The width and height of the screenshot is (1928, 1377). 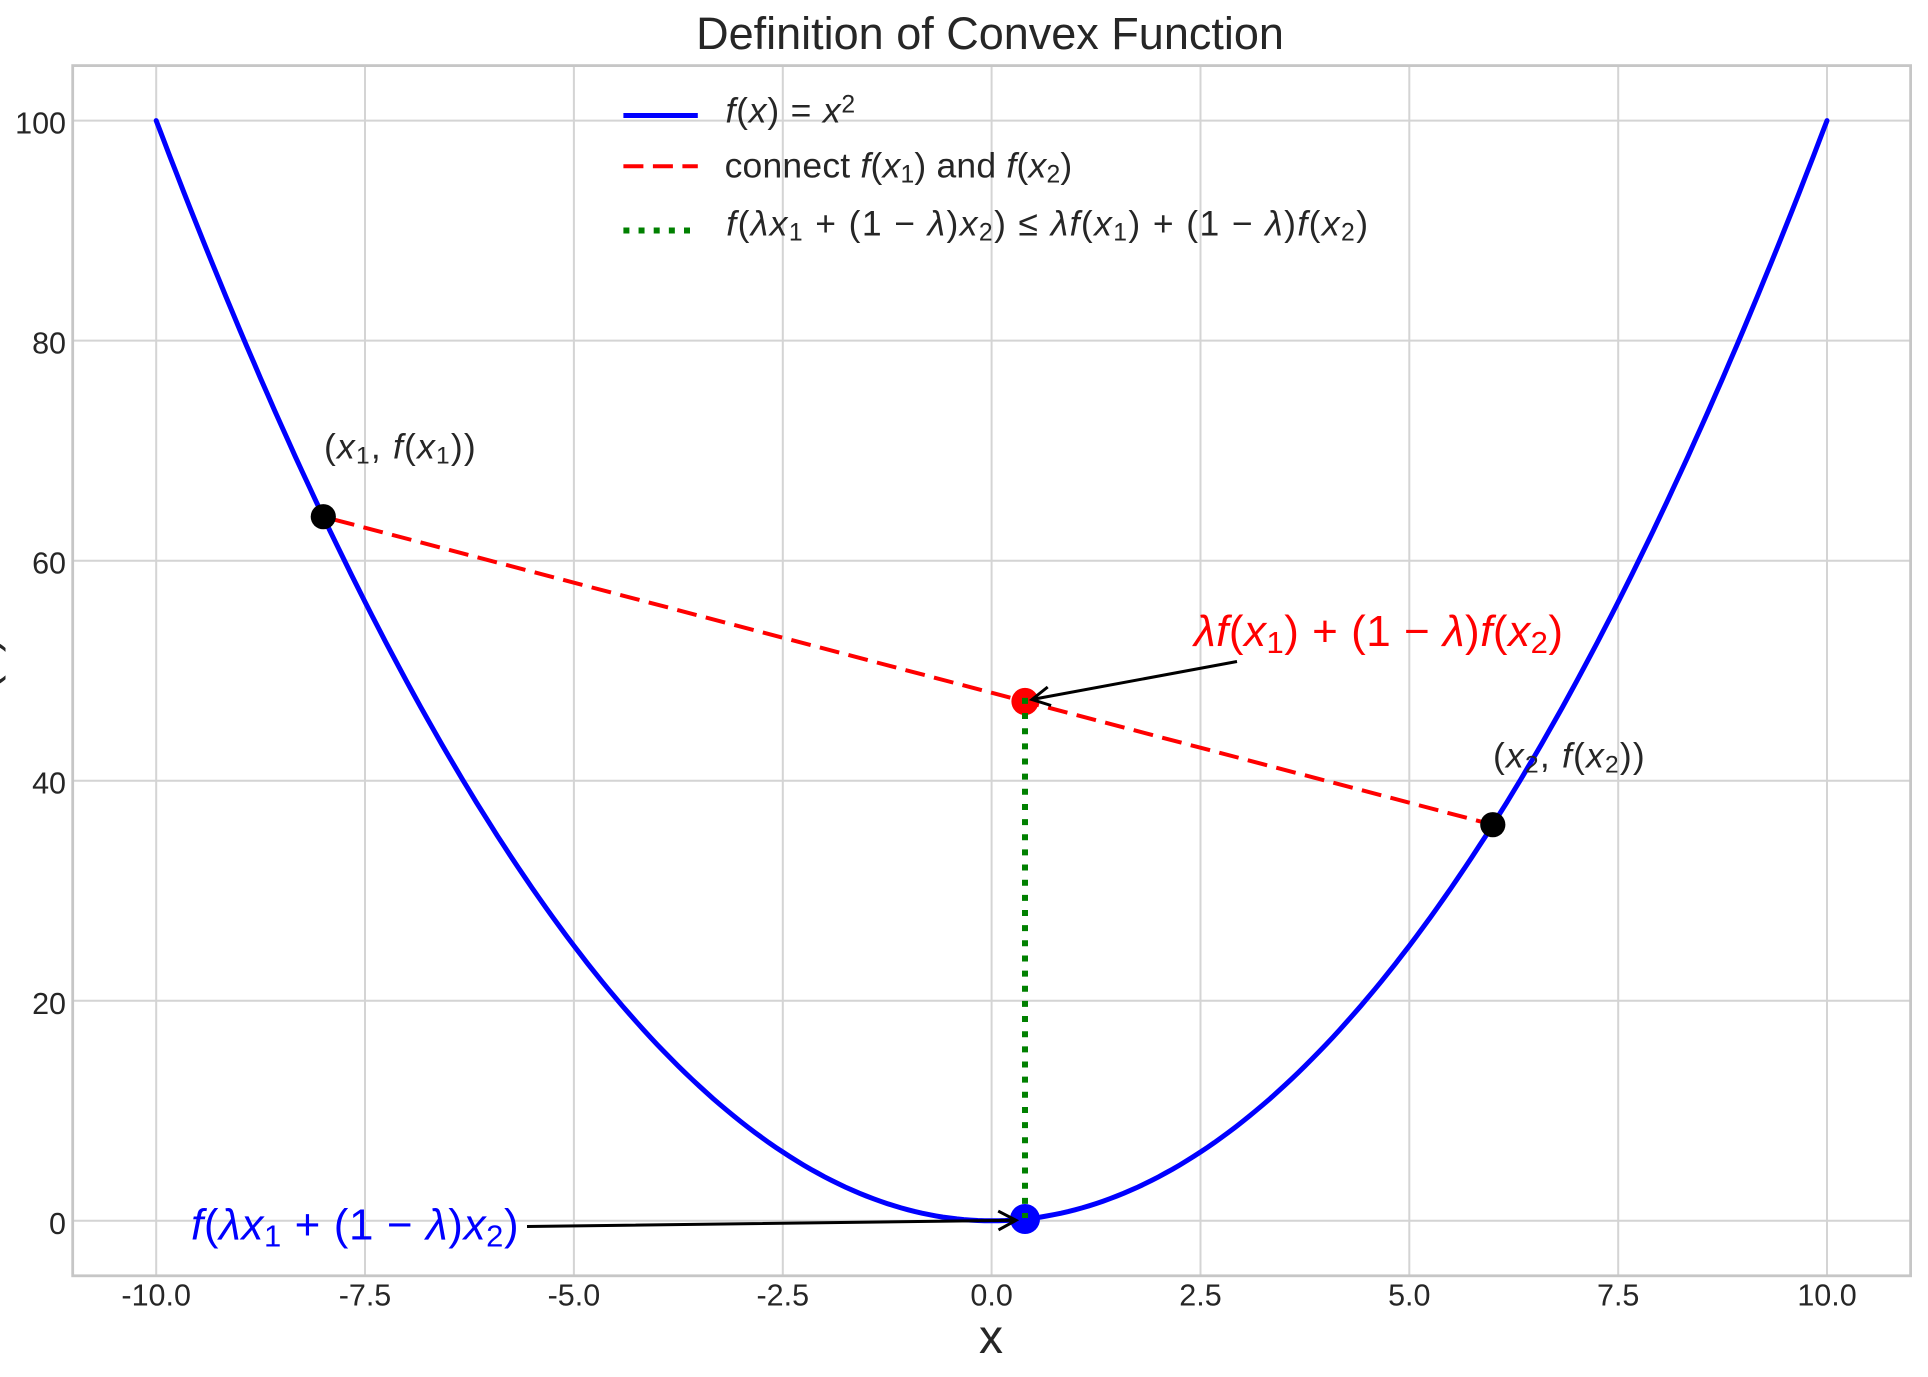 What do you see at coordinates (990, 33) in the screenshot?
I see `svg-text: Definition of Convex Function` at bounding box center [990, 33].